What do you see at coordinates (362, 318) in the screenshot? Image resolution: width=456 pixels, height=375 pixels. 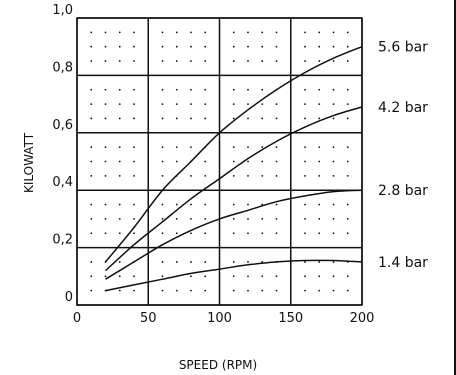 I see `x-tick-label: 200` at bounding box center [362, 318].